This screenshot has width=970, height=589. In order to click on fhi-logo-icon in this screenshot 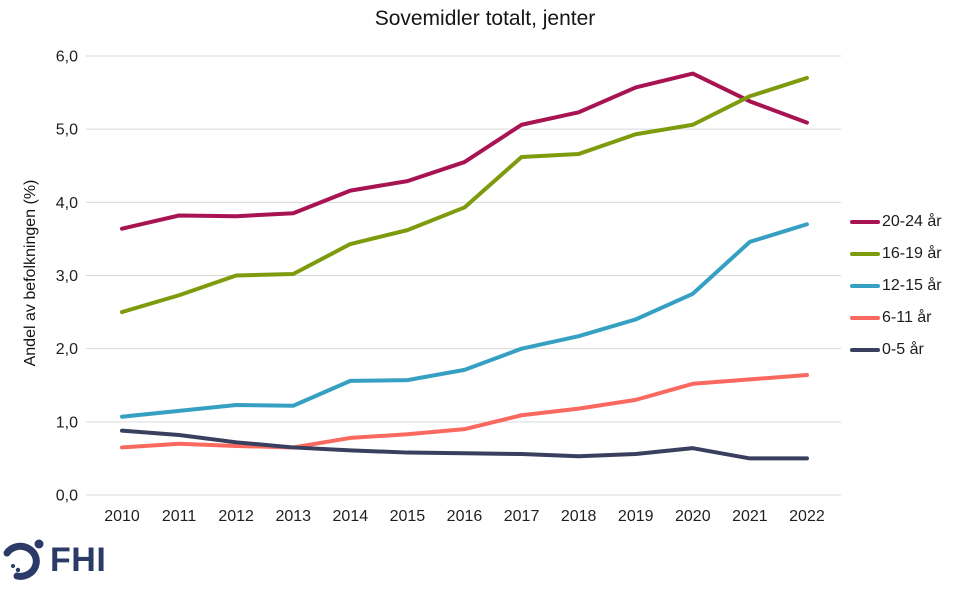, I will do `click(23, 559)`.